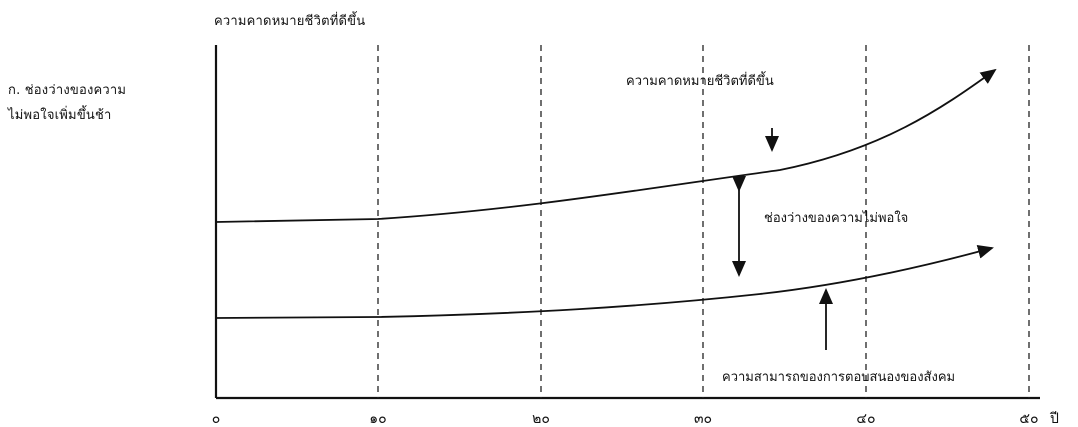 The image size is (1078, 427). I want to click on y-axis-title: ความคาดหมายชีวิตที่ดีขึ้น, so click(290, 21).